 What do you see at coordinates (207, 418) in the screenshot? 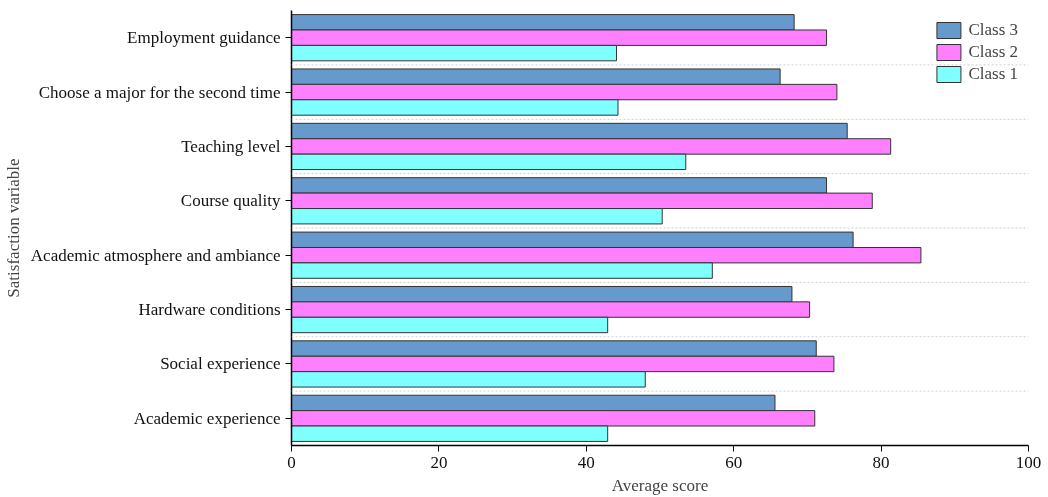
I see `y-tick-label: Academic experience` at bounding box center [207, 418].